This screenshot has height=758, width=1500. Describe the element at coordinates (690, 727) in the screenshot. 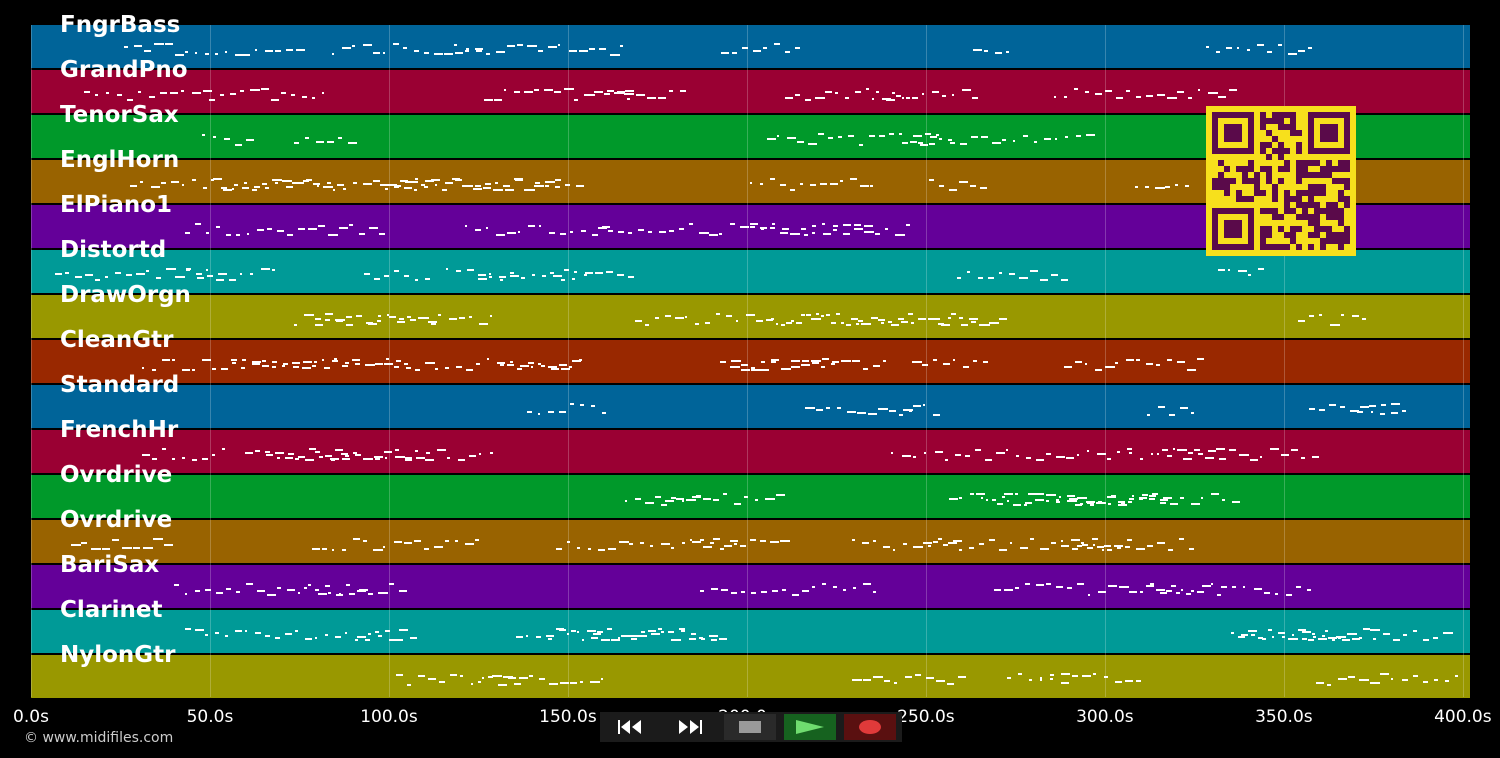

I see `fast-forward-button` at that location.